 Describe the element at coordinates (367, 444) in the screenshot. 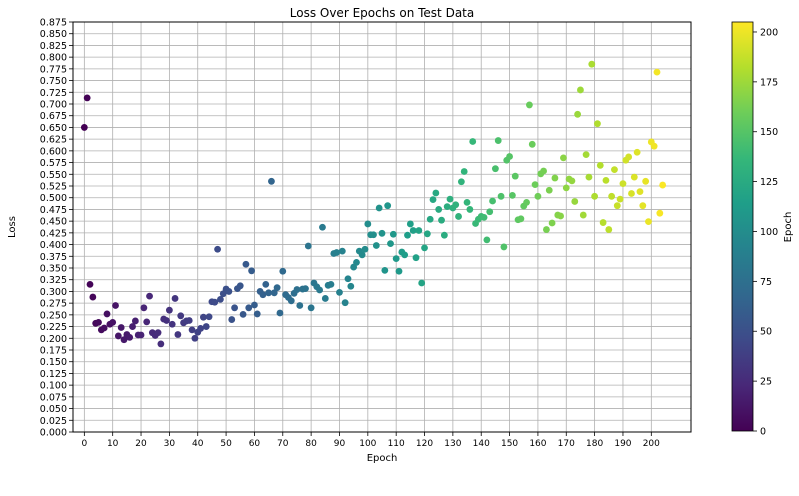

I see `x-tick-label: 100` at that location.